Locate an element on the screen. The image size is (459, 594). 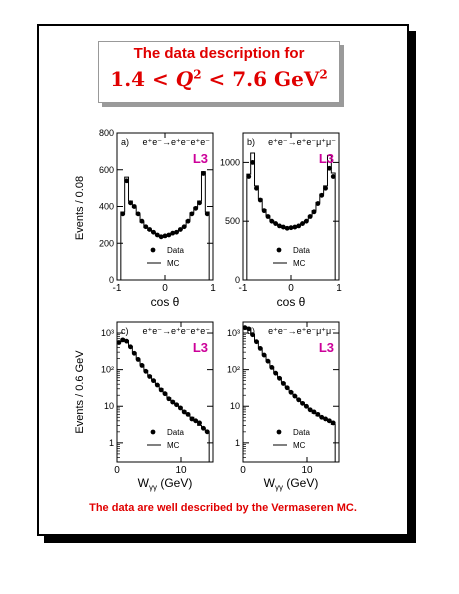
y-tick-label: 600 is located at coordinates (106, 170).